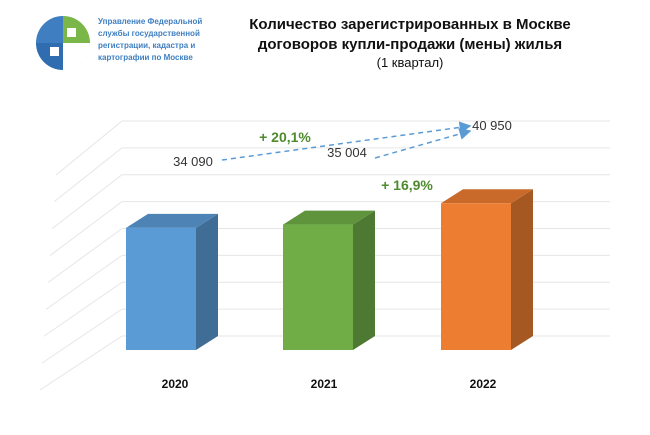 This screenshot has width=650, height=435. I want to click on org-line-3: регистрации, кадастра и, so click(147, 45).